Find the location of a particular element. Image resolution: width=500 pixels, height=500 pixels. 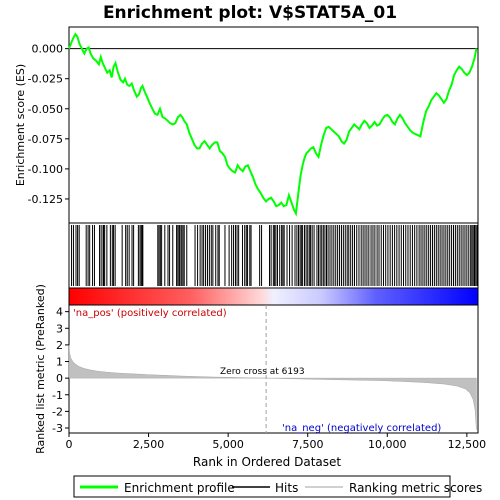

metric-y-tick-label: -2 is located at coordinates (57, 411).